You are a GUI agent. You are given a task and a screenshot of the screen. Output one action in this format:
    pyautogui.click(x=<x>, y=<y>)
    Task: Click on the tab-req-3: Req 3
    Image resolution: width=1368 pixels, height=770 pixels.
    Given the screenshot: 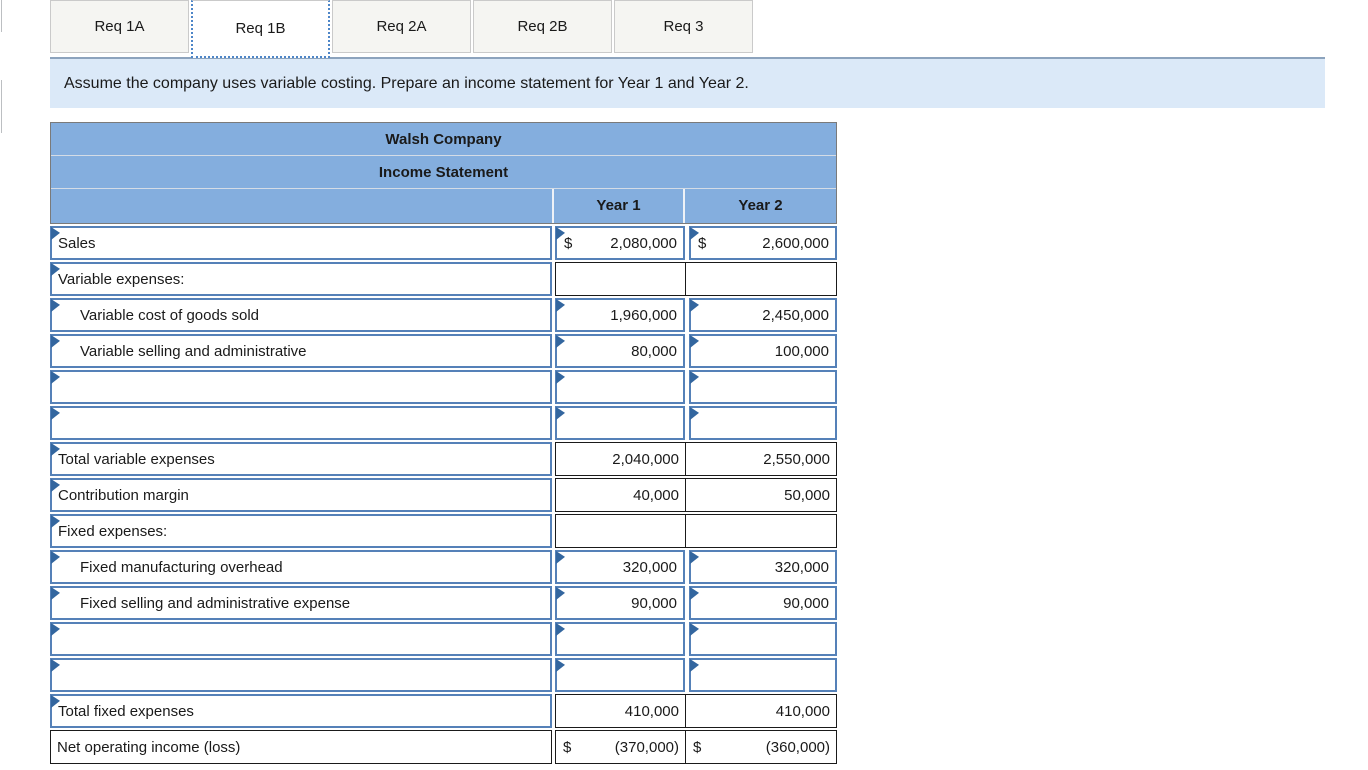 What is the action you would take?
    pyautogui.click(x=683, y=26)
    